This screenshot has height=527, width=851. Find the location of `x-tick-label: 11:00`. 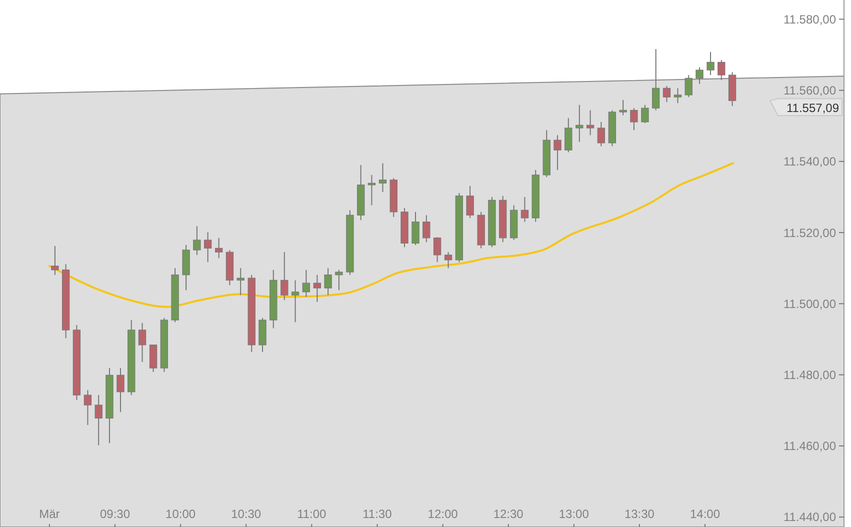

x-tick-label: 11:00 is located at coordinates (312, 514).